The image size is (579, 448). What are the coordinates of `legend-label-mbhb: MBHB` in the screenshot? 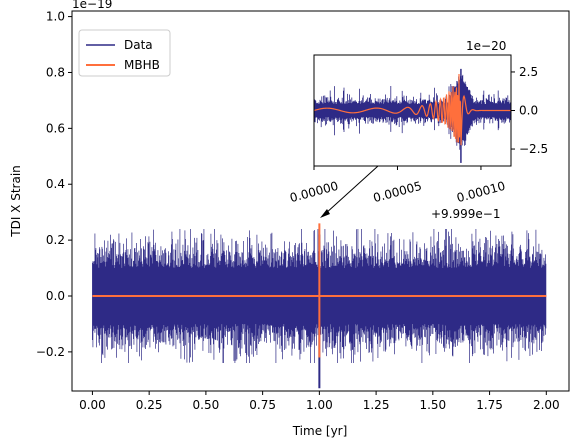 It's located at (142, 65).